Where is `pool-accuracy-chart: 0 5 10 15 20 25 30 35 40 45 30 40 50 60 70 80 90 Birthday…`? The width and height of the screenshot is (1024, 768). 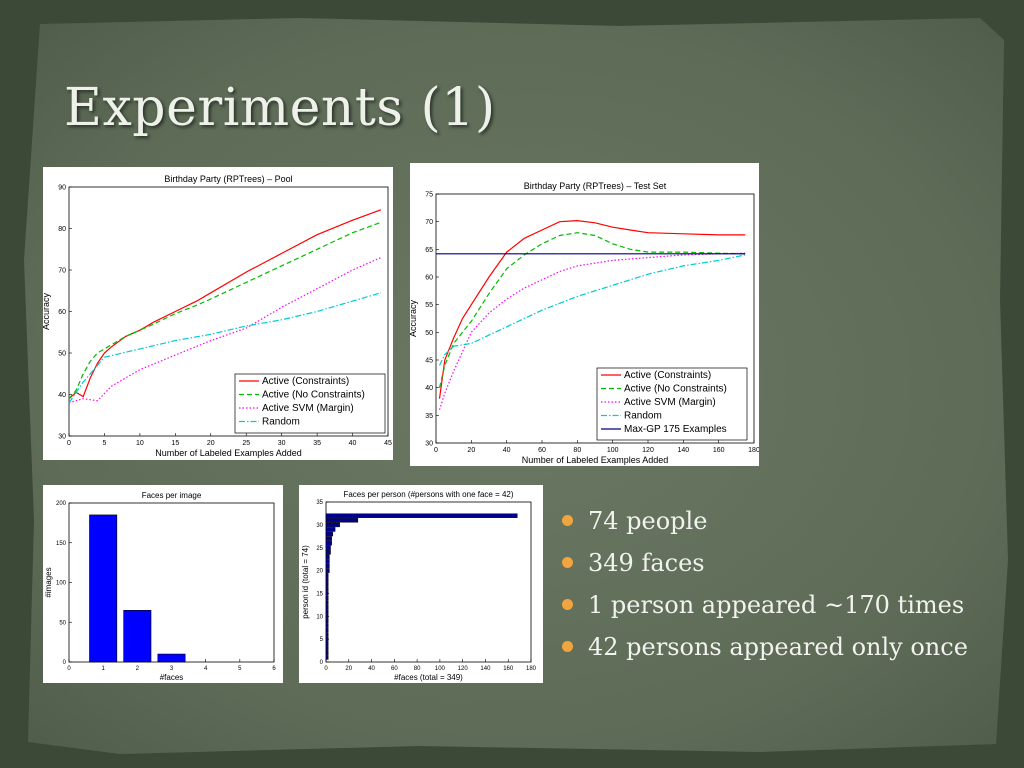
pool-accuracy-chart: 0 5 10 15 20 25 30 35 40 45 30 40 50 60 70 80 90 Birthday… is located at coordinates (218, 313).